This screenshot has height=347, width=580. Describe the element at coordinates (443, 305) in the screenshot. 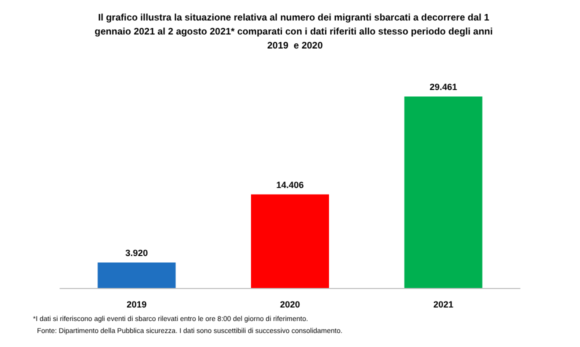

I see `x-tick-label: 2021` at that location.